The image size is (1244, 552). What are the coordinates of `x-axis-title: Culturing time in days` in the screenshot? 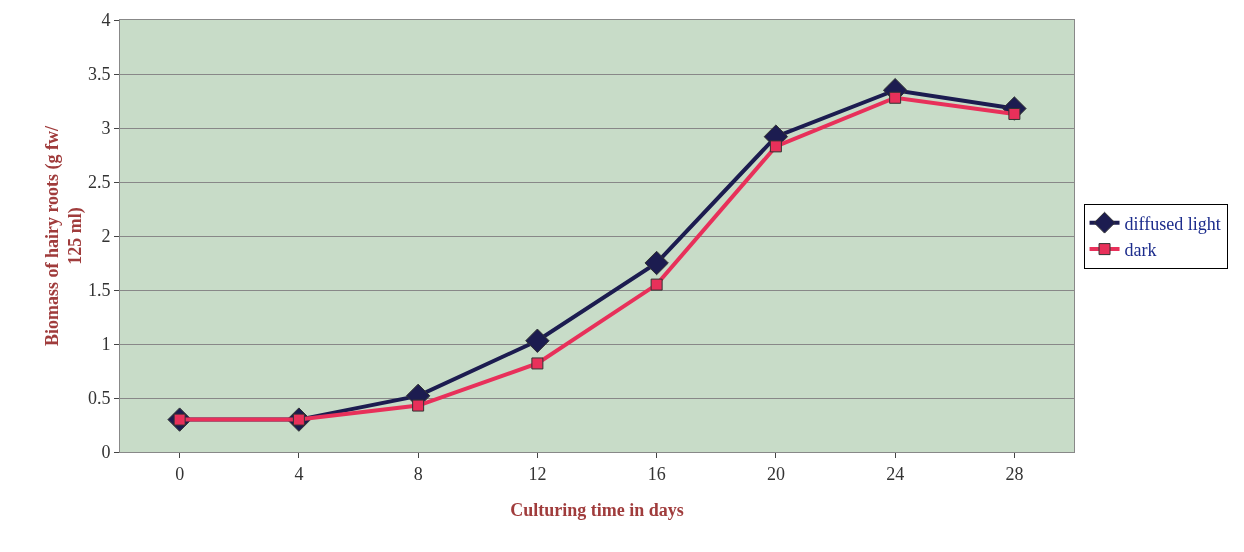 It's located at (597, 510).